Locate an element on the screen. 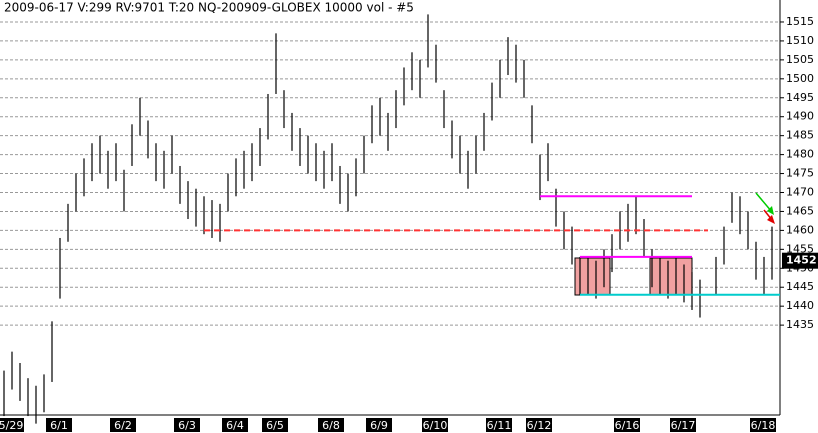 The image size is (818, 433). y-tick-label: 1435 is located at coordinates (800, 324).